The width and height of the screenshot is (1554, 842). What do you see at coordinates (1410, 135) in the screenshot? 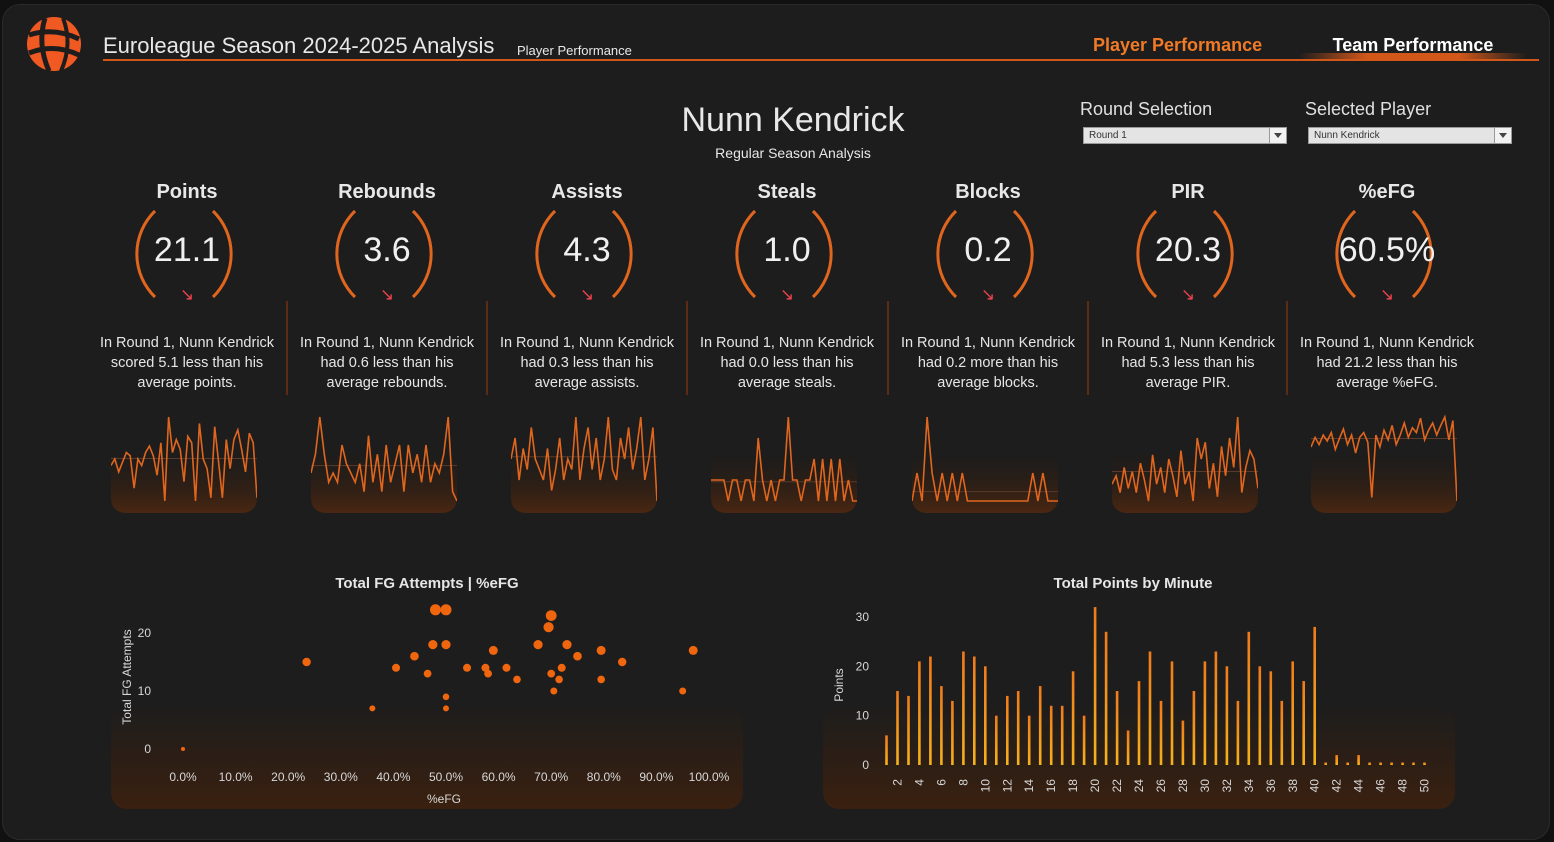
I see `player-select: Nunn Kendrick` at bounding box center [1410, 135].